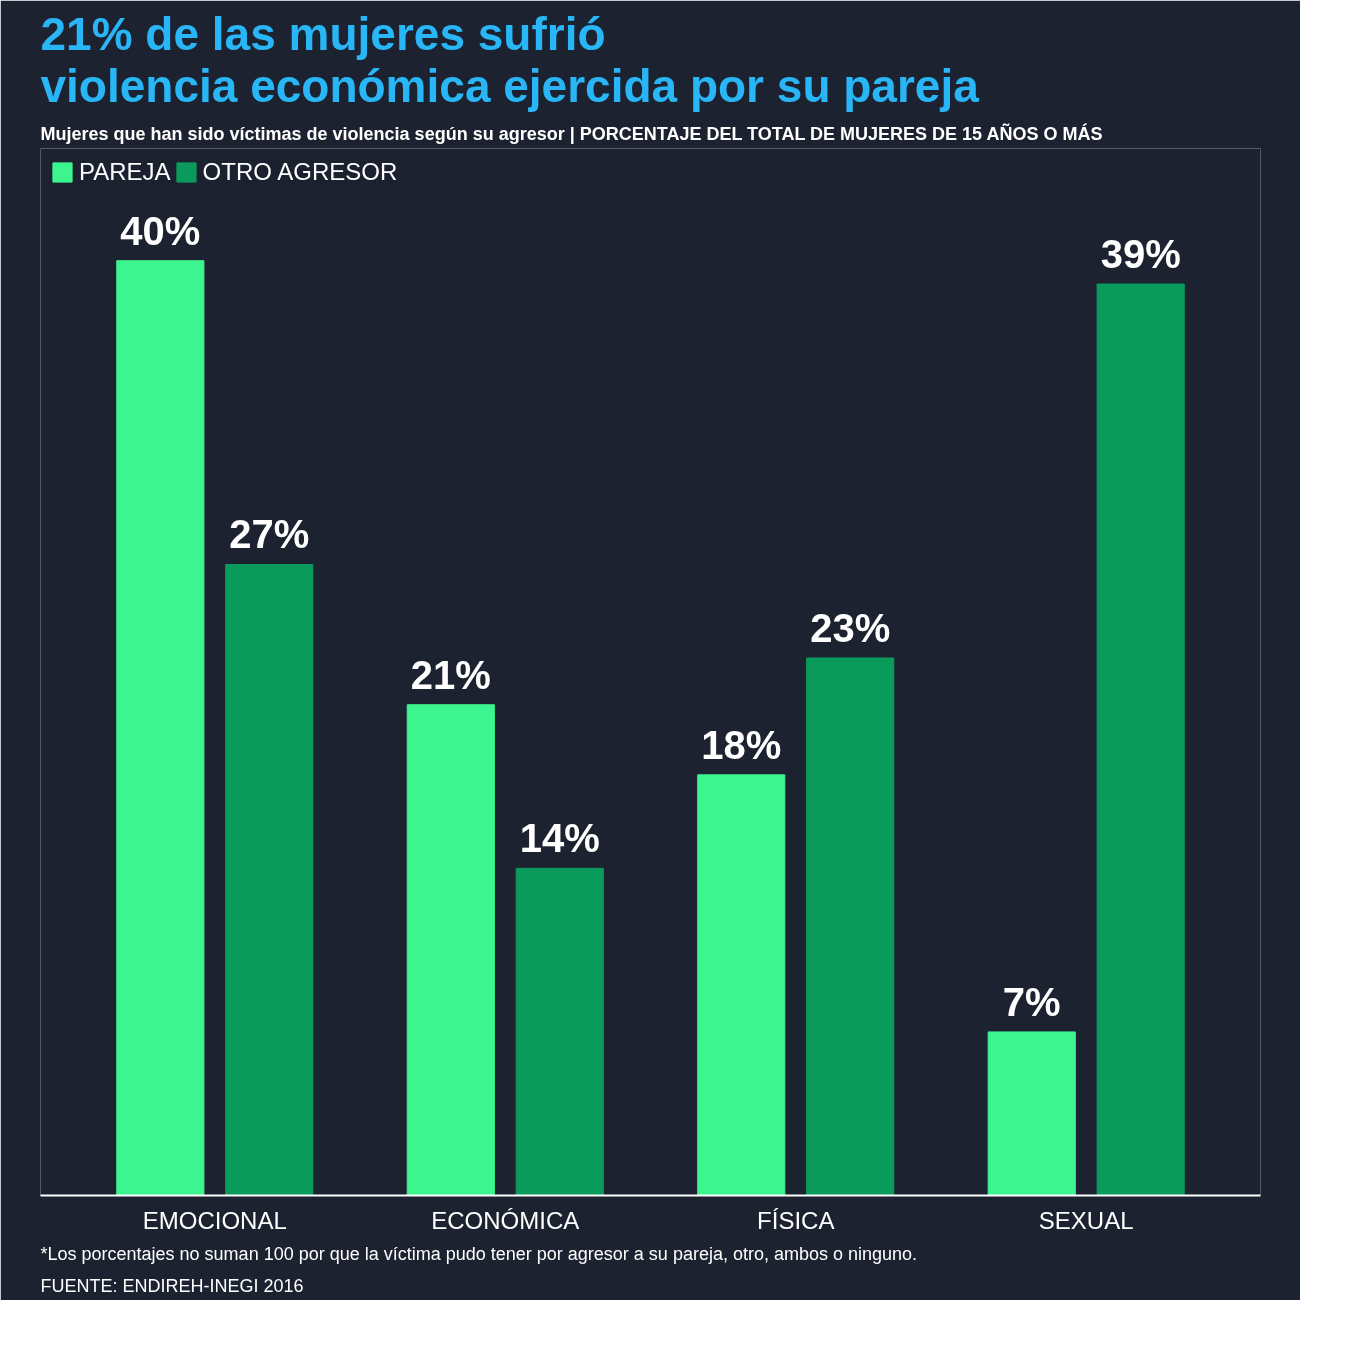  Describe the element at coordinates (1086, 1220) in the screenshot. I see `x-tick-label: SEXUAL` at that location.